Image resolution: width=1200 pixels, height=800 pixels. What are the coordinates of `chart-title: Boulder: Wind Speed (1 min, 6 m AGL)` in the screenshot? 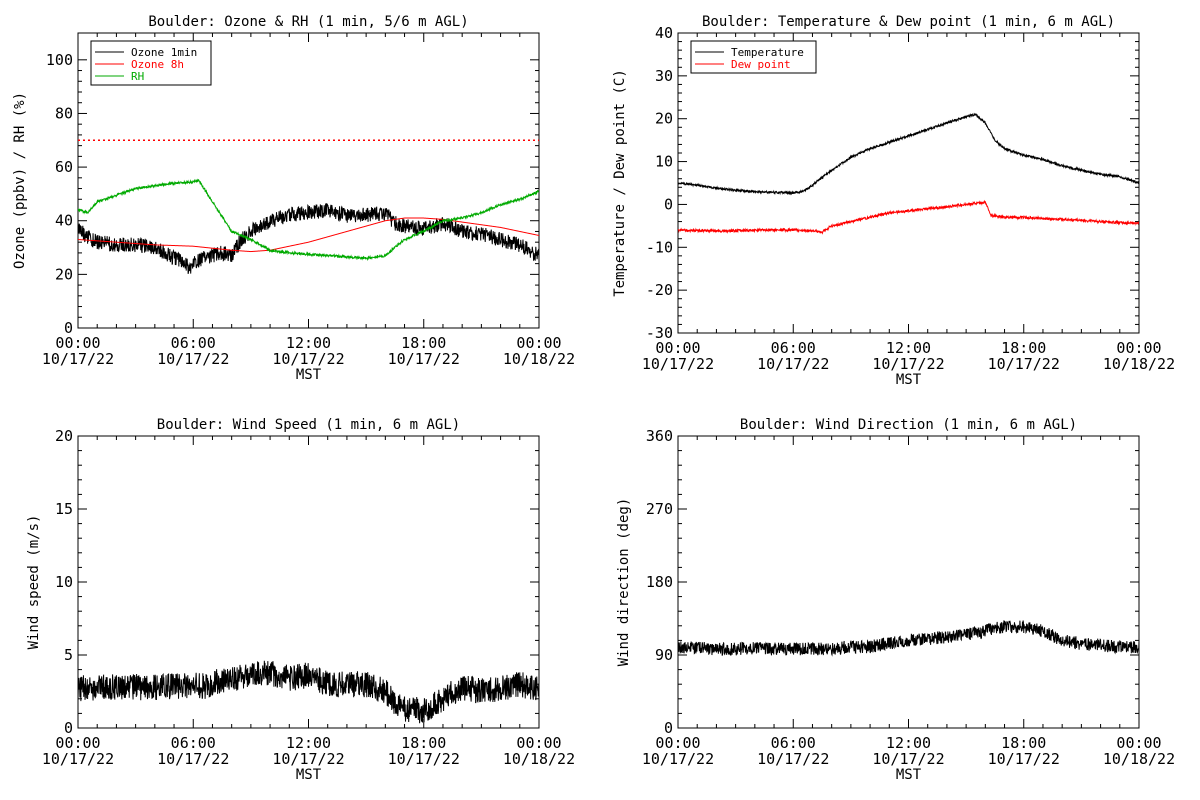 It's located at (308, 425).